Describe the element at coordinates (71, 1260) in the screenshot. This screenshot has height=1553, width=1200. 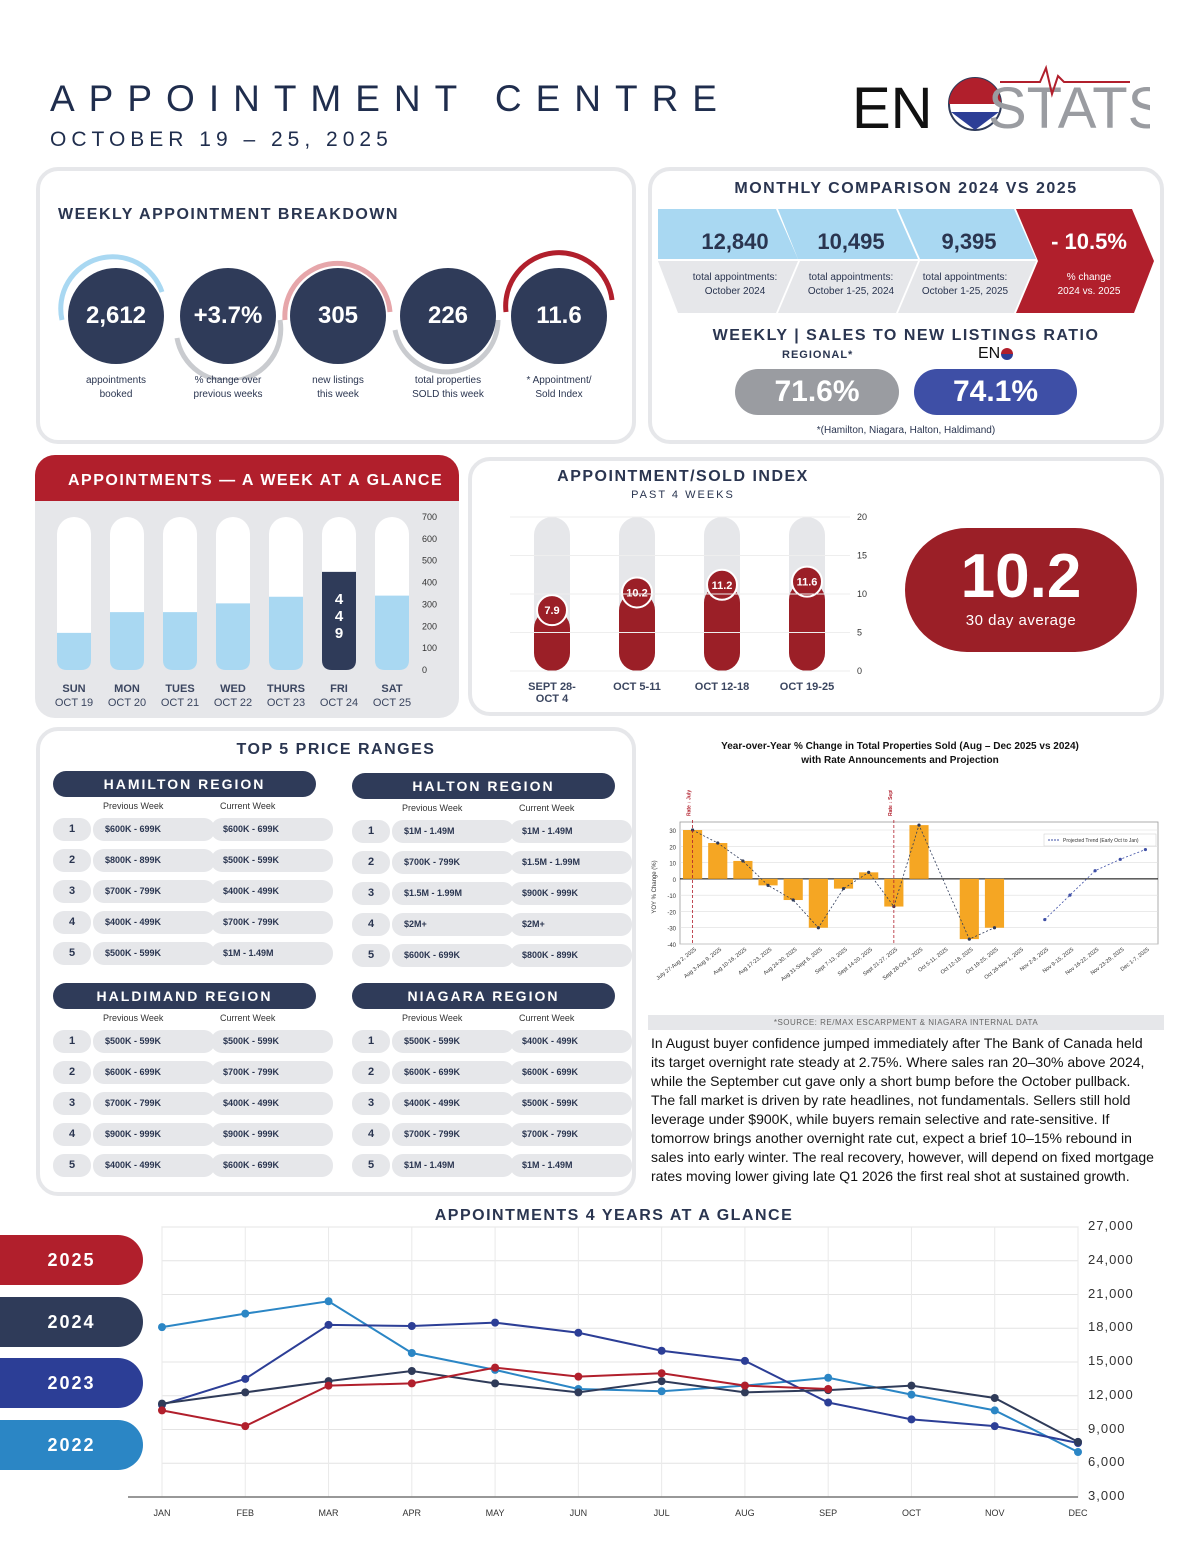
I see `year-tab-2025: 2025` at that location.